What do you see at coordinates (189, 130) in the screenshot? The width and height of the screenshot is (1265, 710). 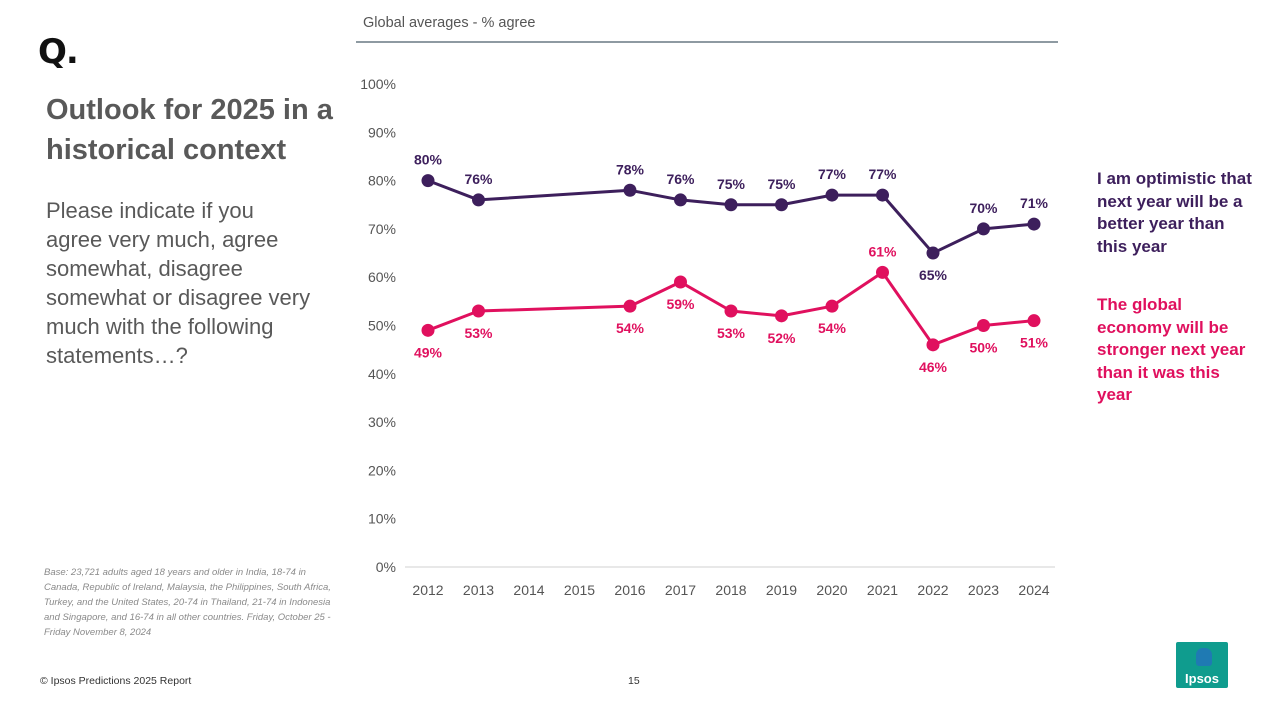 I see `page-title: Outlook for 2025 in a historical context` at bounding box center [189, 130].